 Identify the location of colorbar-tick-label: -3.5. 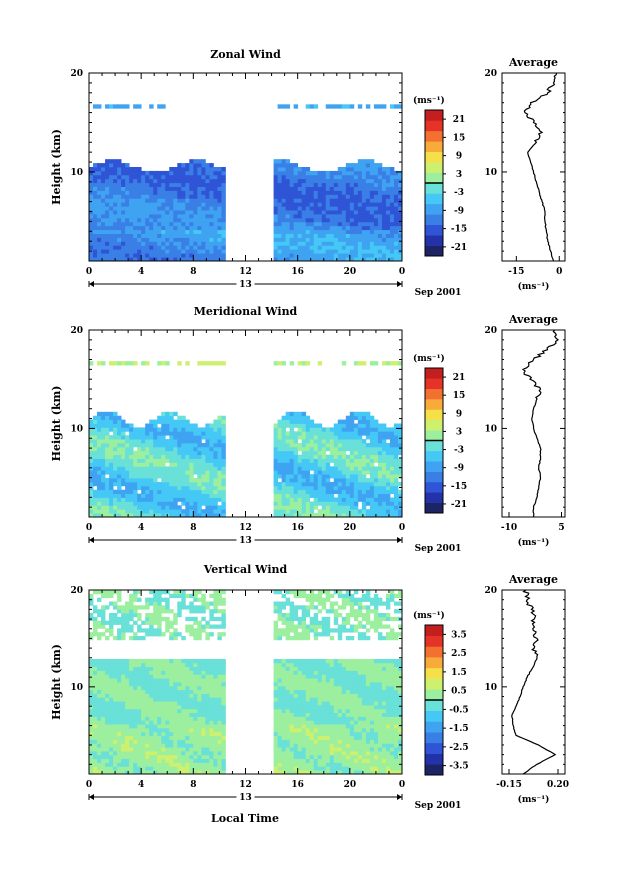
(458, 767).